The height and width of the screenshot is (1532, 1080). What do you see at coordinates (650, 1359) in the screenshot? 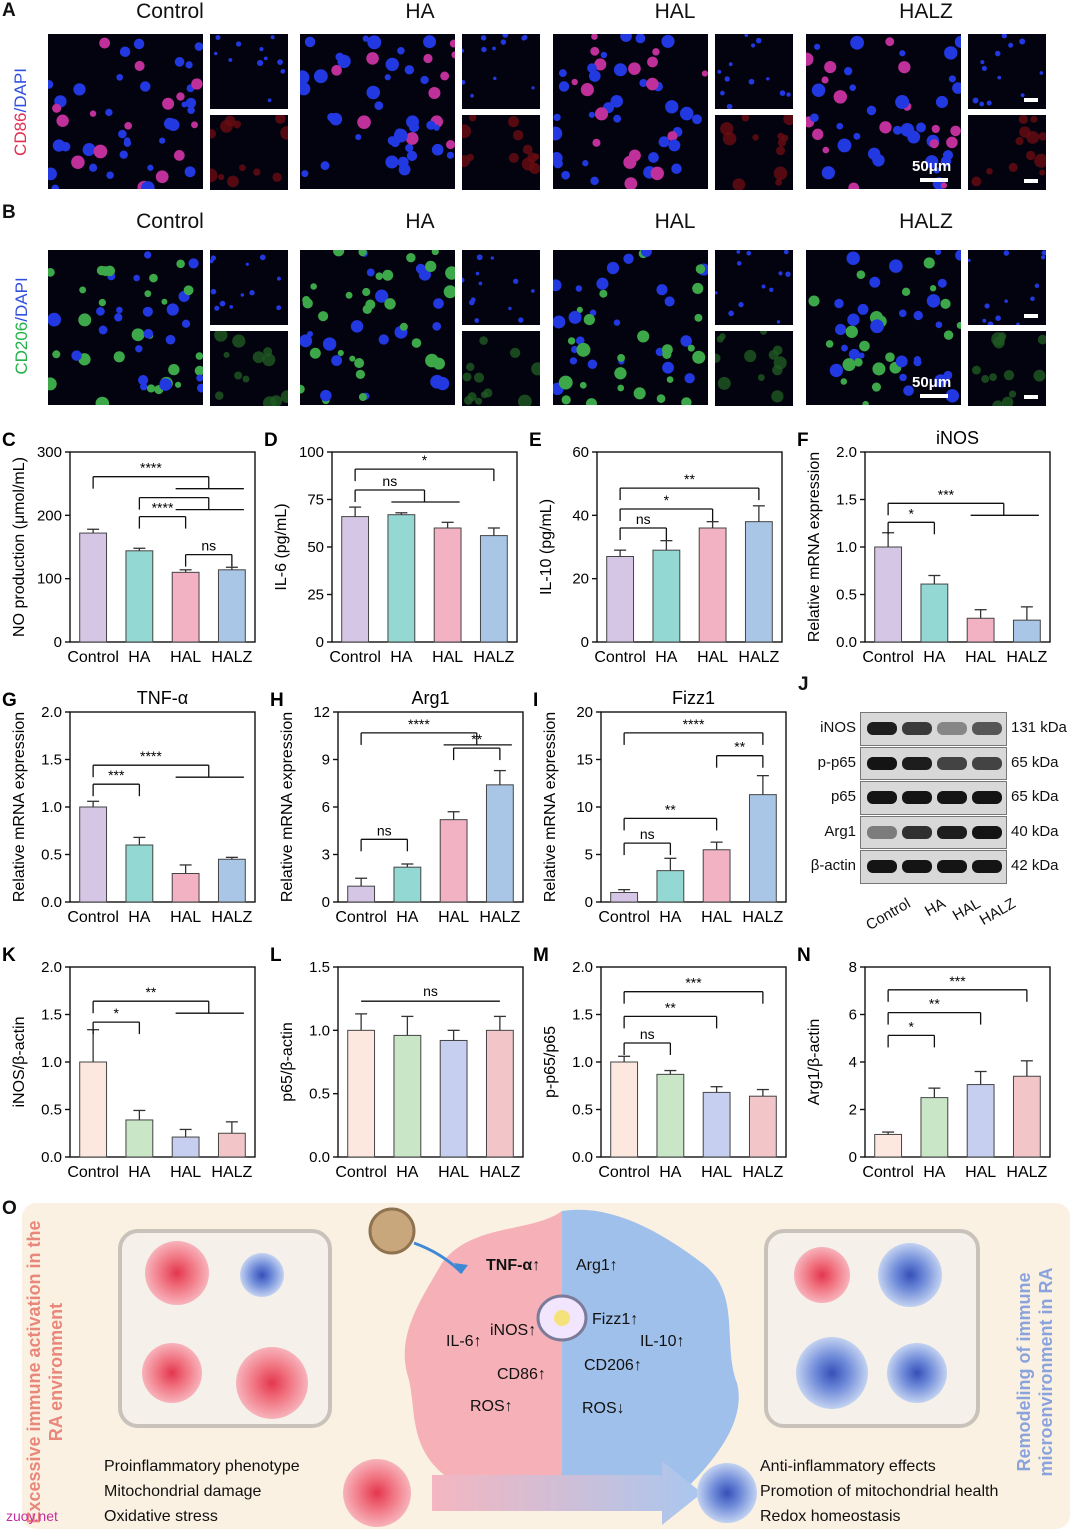
I see `m2-half-cell` at bounding box center [650, 1359].